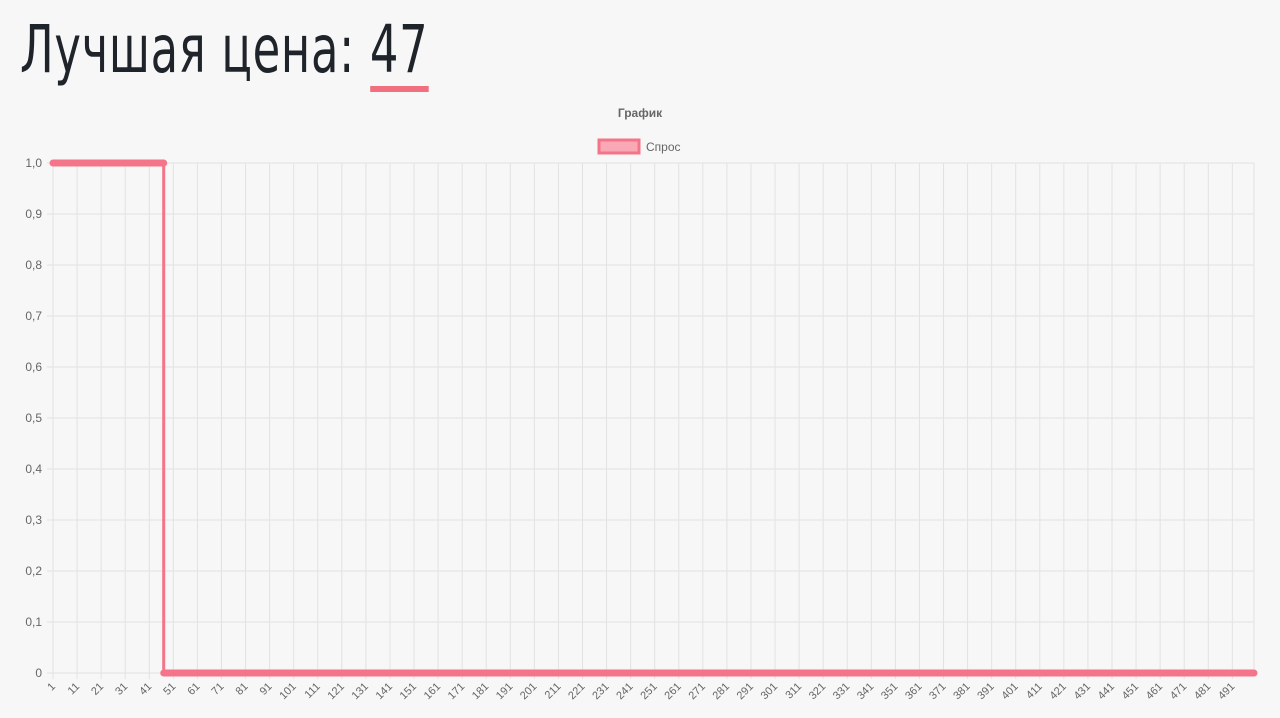 The width and height of the screenshot is (1280, 718). I want to click on x-tick-label: 321, so click(817, 691).